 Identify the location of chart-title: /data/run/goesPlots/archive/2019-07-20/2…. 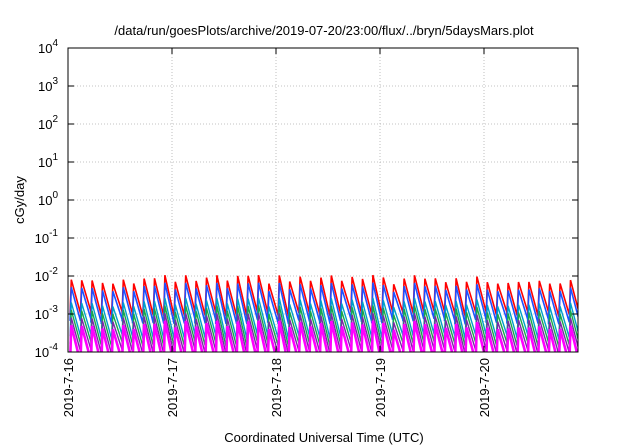
(324, 30).